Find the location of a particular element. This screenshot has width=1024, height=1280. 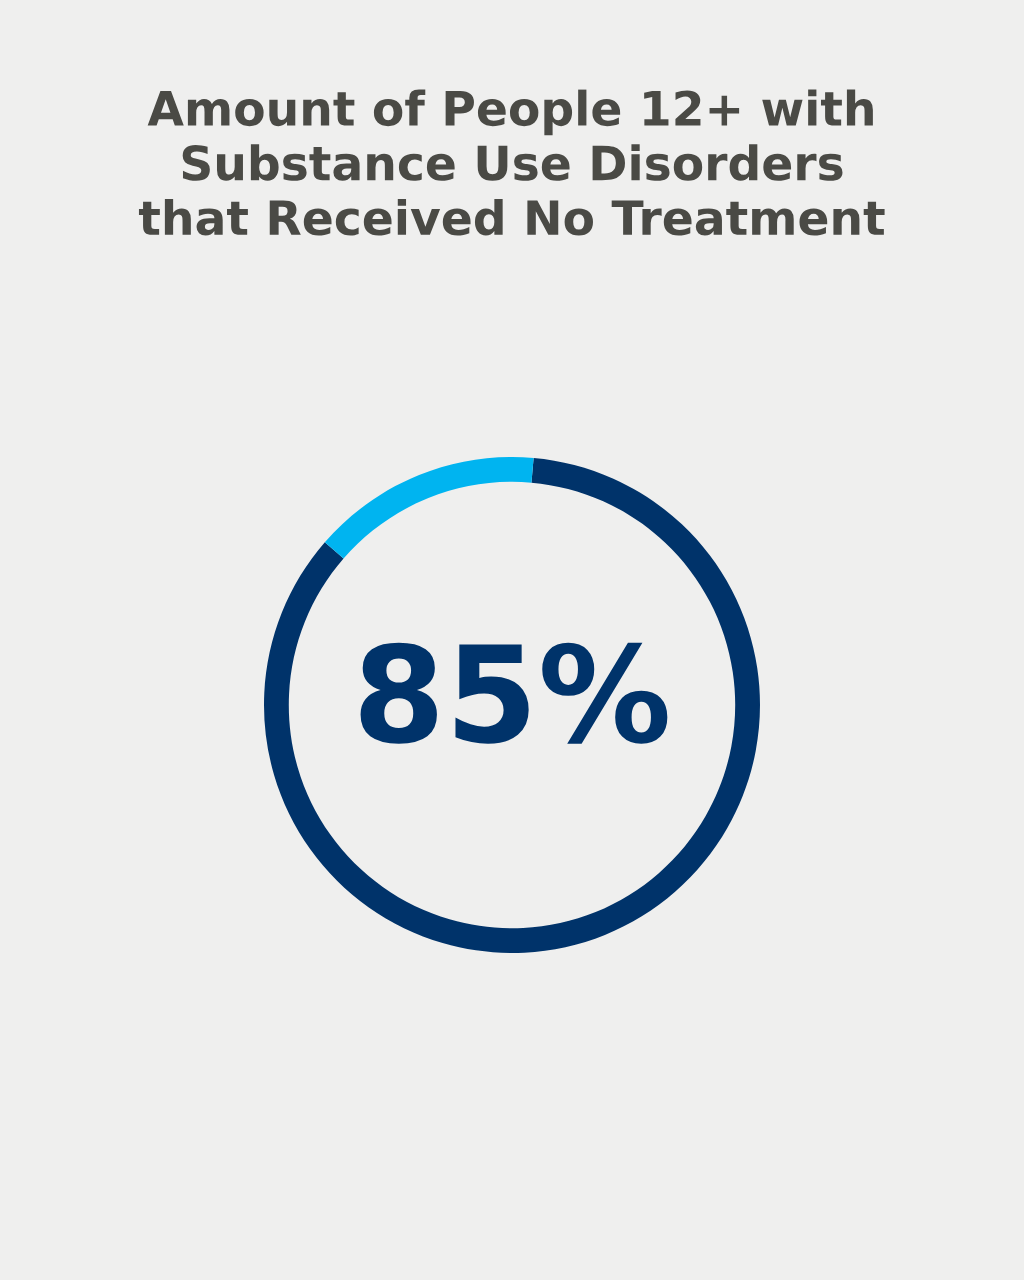

data-label: 85% is located at coordinates (514, 693).